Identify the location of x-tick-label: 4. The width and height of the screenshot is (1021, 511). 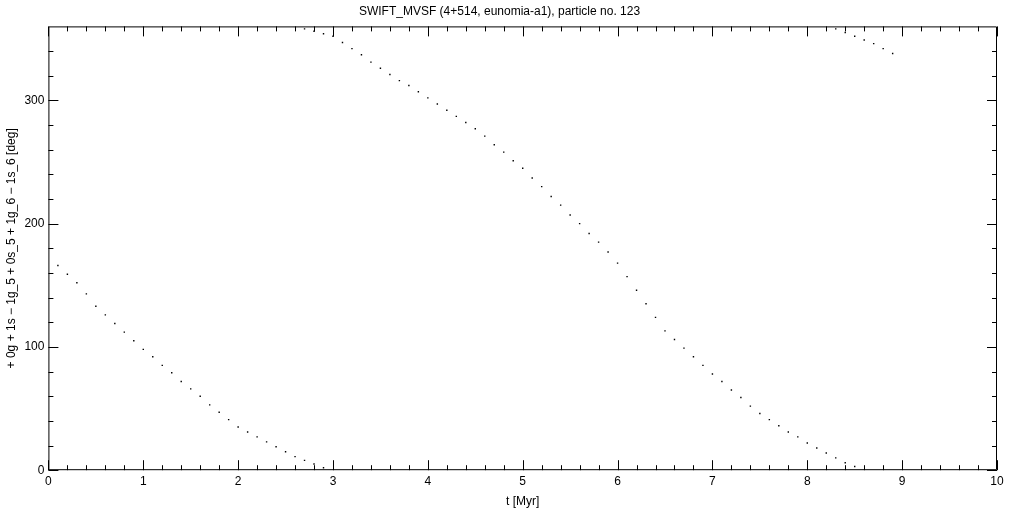
(428, 480).